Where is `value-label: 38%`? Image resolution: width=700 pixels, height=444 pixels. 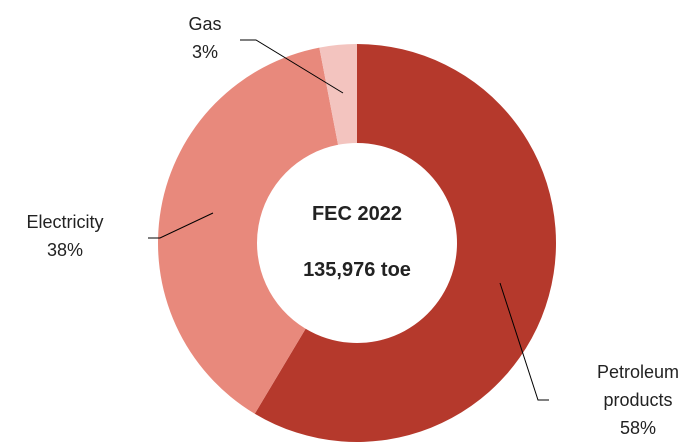
value-label: 38% is located at coordinates (65, 250).